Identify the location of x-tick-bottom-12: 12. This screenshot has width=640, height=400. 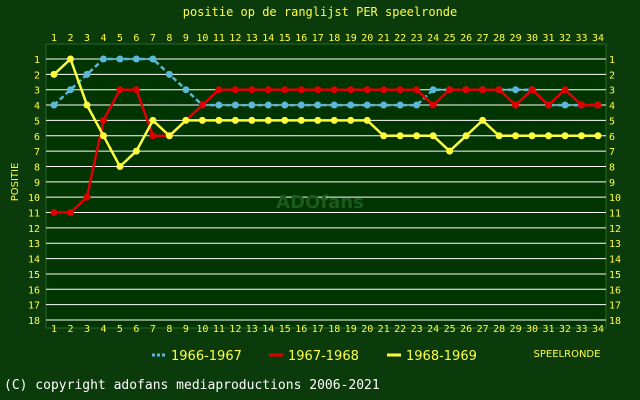
(235, 329).